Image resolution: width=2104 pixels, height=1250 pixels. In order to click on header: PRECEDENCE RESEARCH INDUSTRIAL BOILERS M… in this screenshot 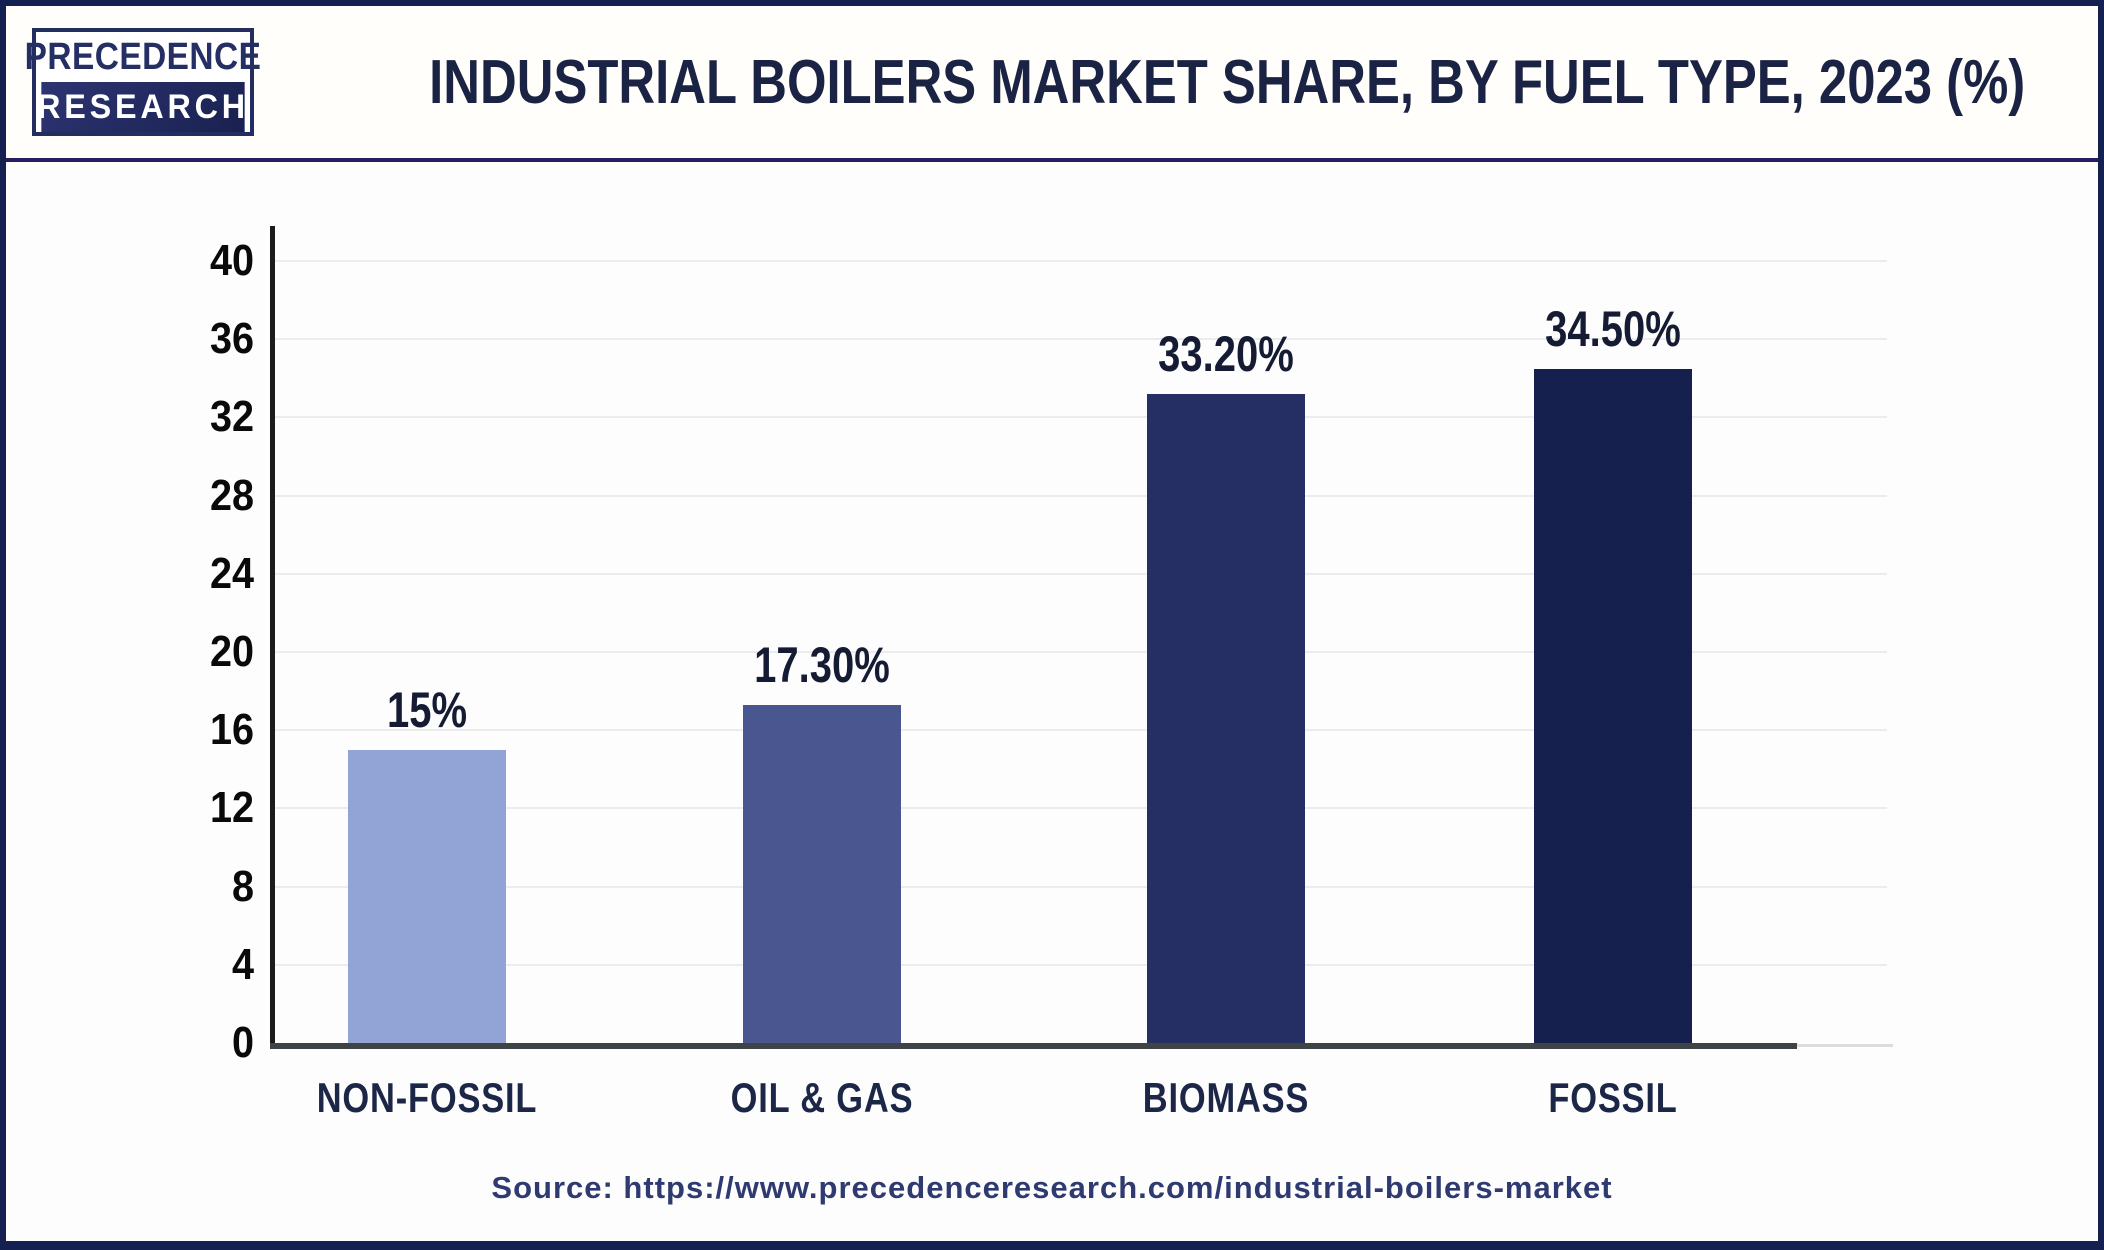, I will do `click(1052, 82)`.